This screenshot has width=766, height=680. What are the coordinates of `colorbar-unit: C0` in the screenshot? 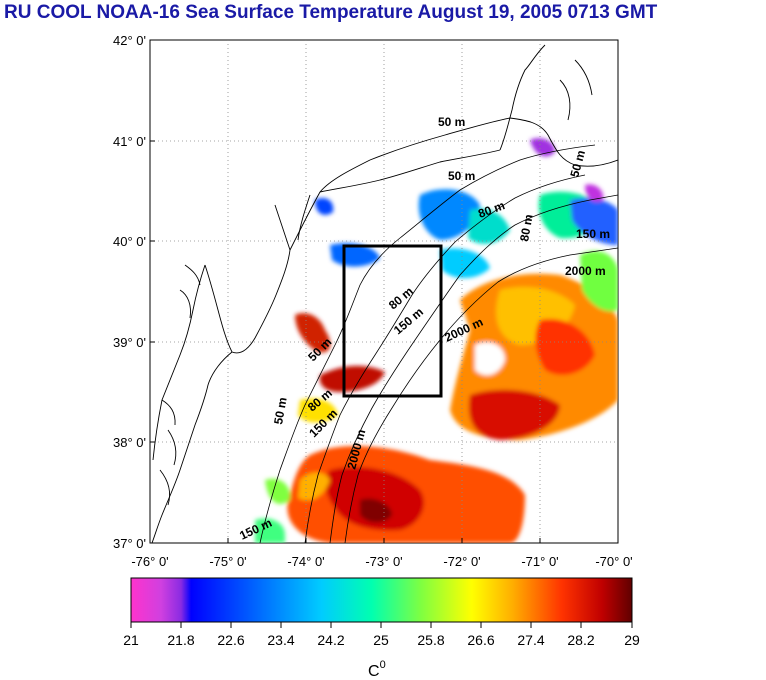 It's located at (377, 669).